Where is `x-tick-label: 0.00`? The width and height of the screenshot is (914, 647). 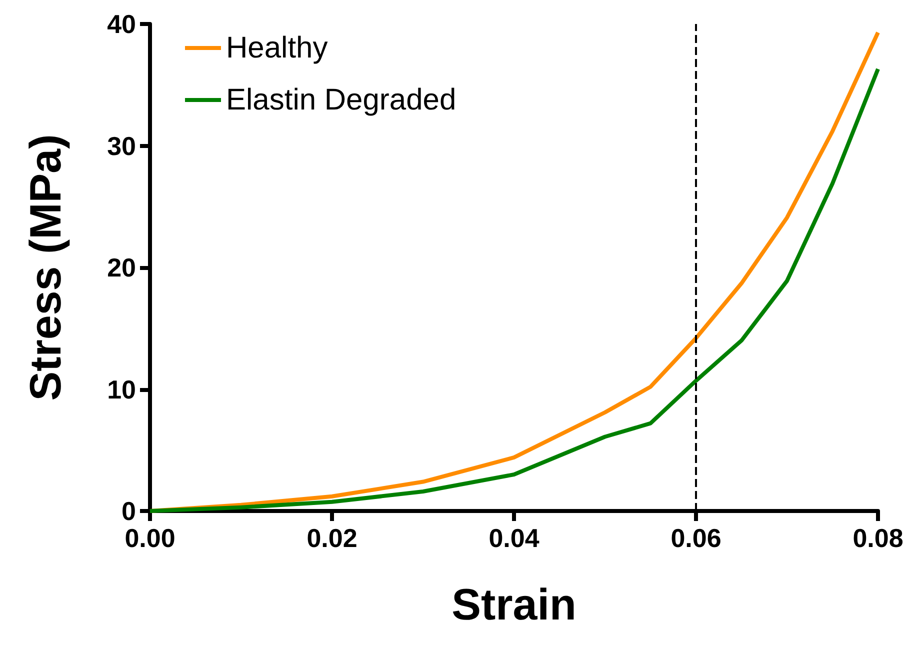 x-tick-label: 0.00 is located at coordinates (150, 538).